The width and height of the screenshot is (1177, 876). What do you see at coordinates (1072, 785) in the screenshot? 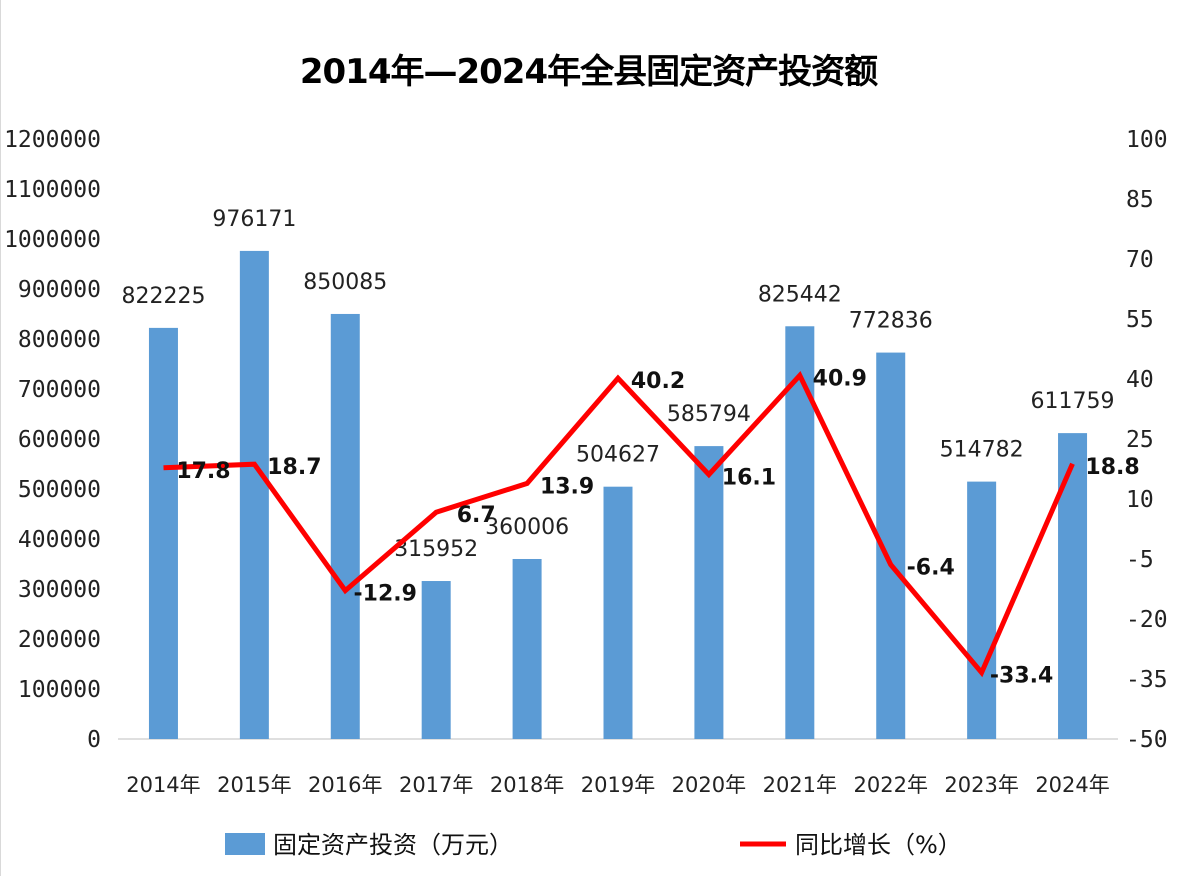
I see `x-tick-label: 2024年` at bounding box center [1072, 785].